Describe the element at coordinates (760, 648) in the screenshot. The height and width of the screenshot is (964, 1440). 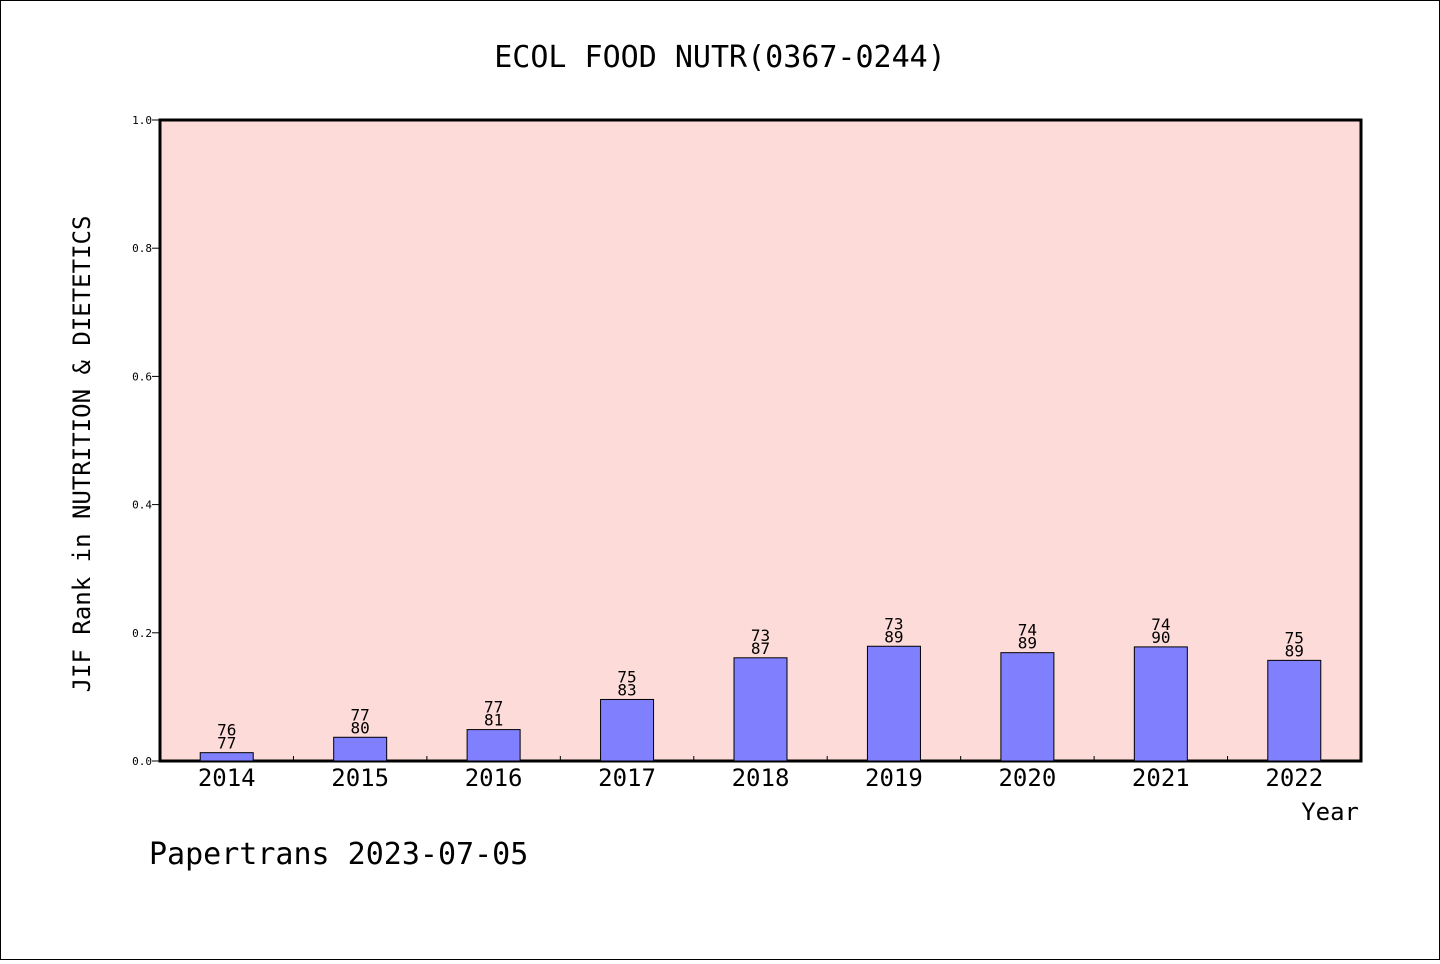
I see `bar-total-label: 87` at that location.